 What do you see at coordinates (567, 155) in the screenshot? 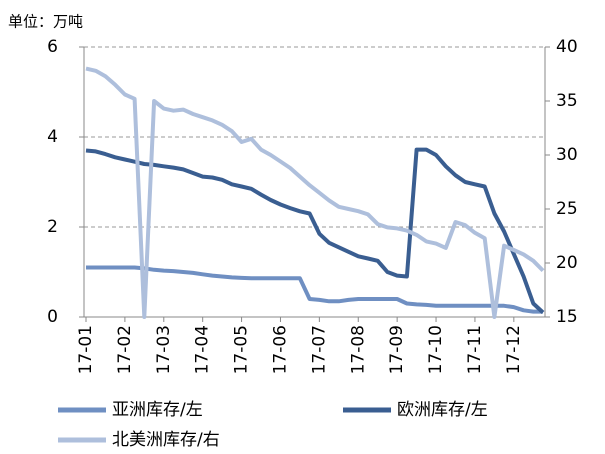
I see `y2-tick-label: 30` at bounding box center [567, 155].